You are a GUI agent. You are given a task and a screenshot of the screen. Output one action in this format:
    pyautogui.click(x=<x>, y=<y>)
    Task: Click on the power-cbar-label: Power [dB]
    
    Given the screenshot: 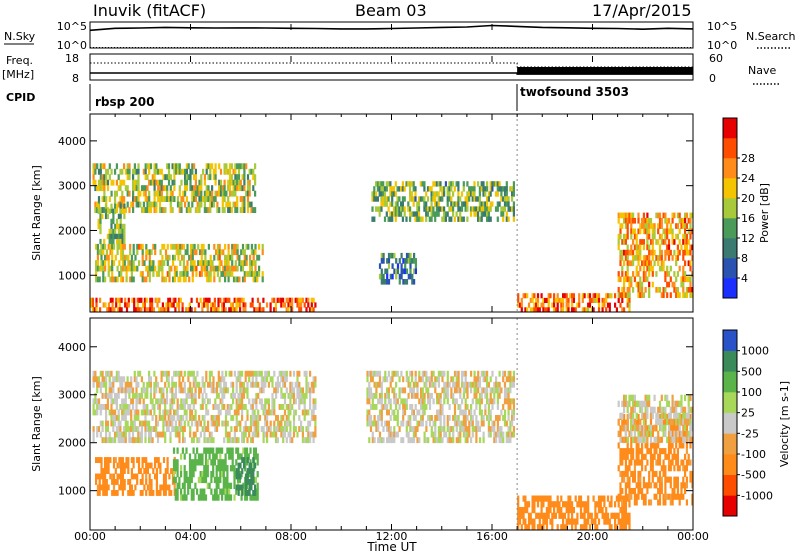 What is the action you would take?
    pyautogui.click(x=764, y=213)
    